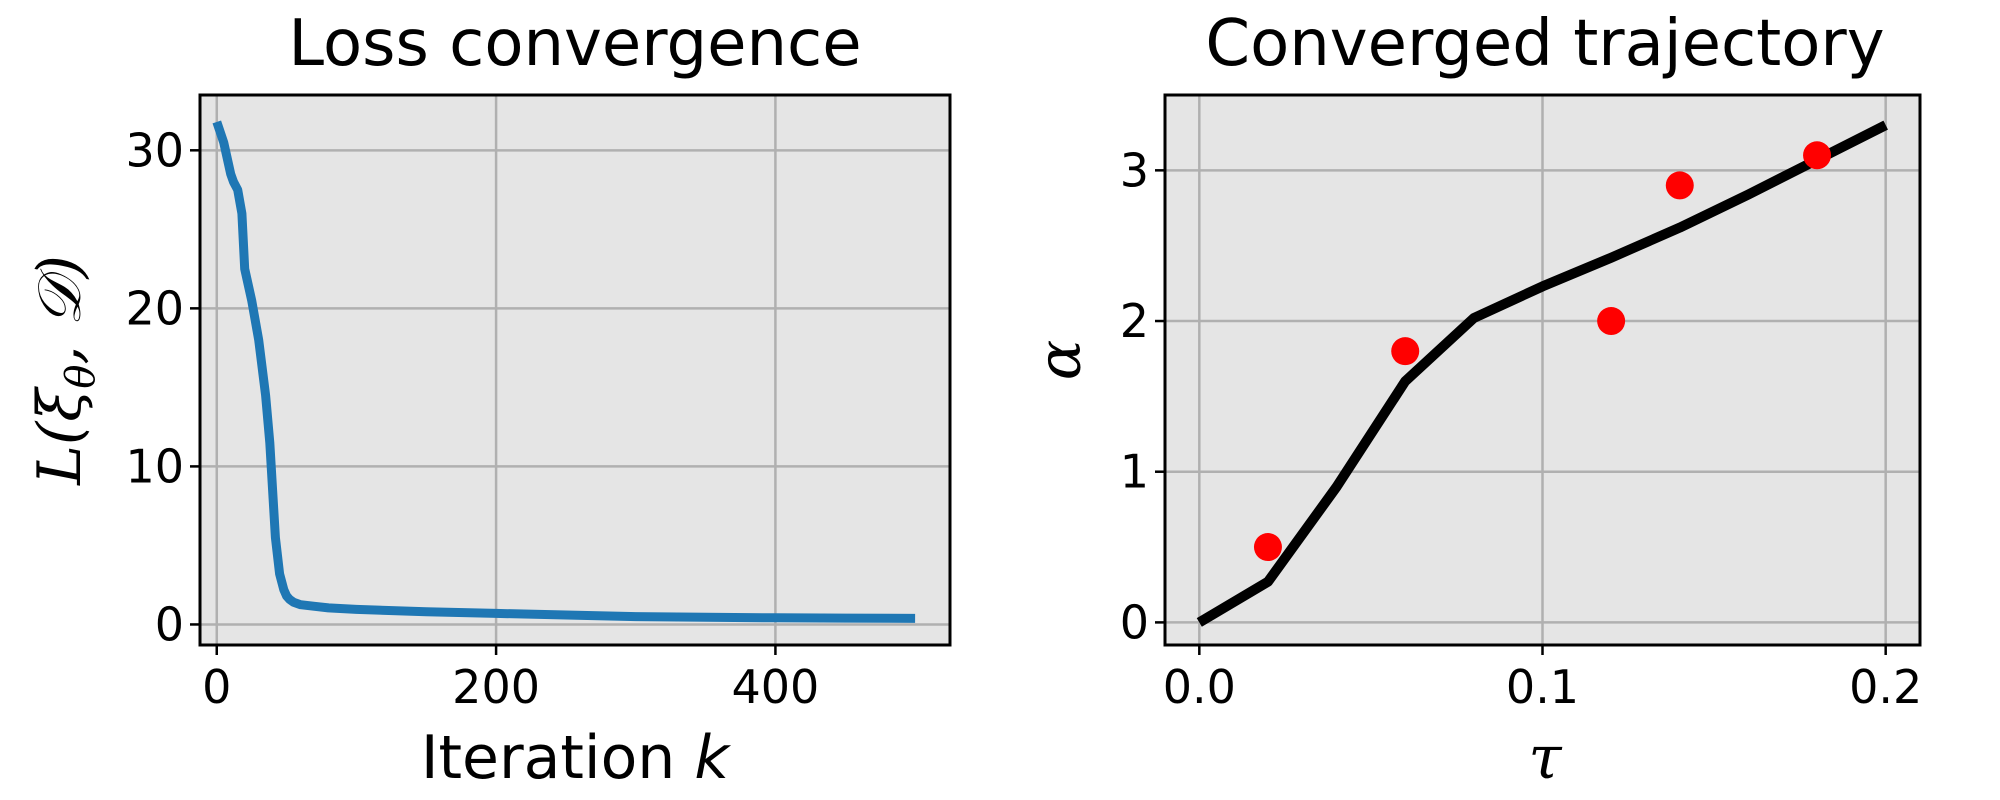  Describe the element at coordinates (154, 466) in the screenshot. I see `y-tick-label: 10` at that location.